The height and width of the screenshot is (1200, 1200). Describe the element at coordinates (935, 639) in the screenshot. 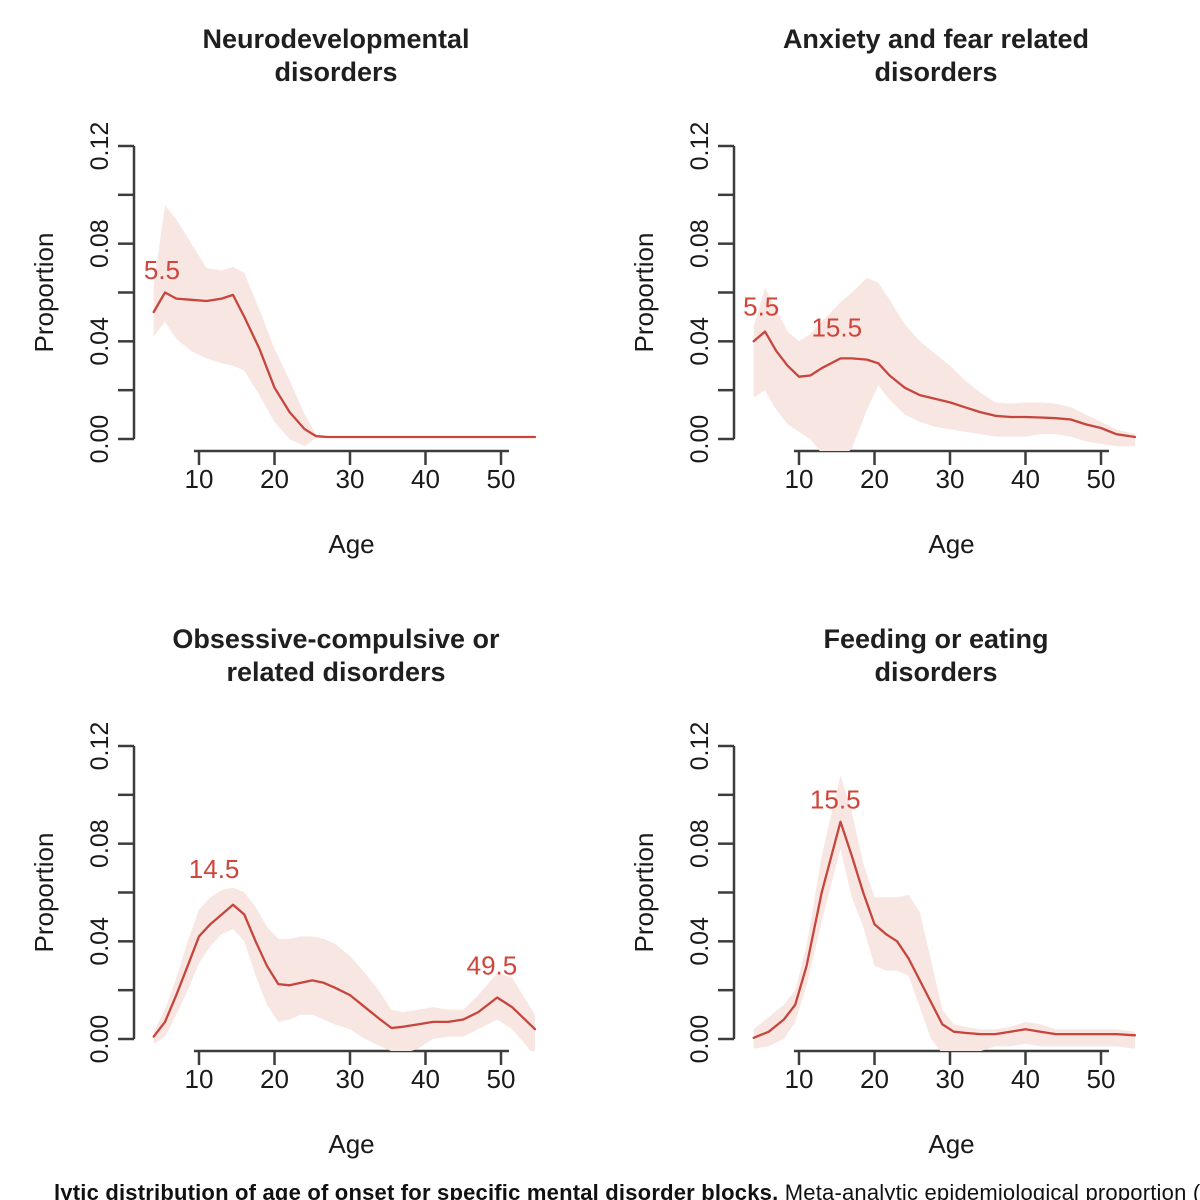

I see `chart-title-line: Feeding or eating` at that location.